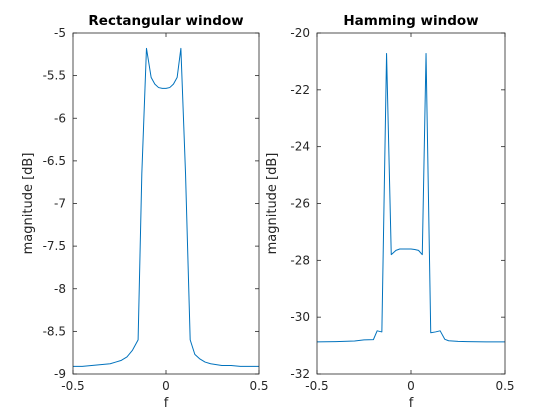 This screenshot has width=560, height=420. What do you see at coordinates (60, 33) in the screenshot?
I see `y-tick-label-rectangular: -5` at bounding box center [60, 33].